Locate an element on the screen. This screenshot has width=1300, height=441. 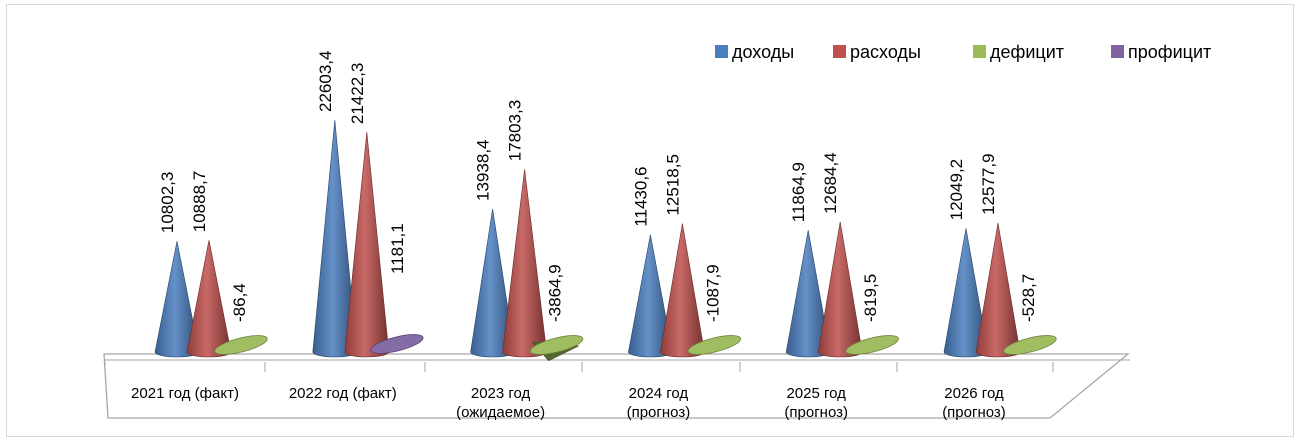
category-label: 2022 год (факт) is located at coordinates (343, 393).